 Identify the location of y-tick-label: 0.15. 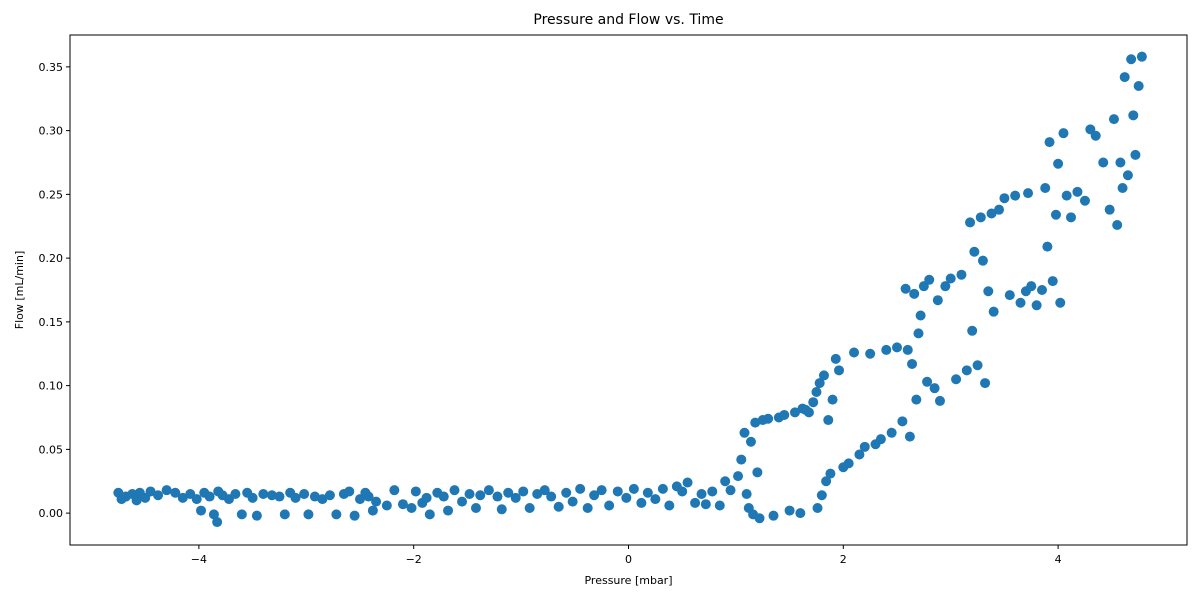
(51, 322).